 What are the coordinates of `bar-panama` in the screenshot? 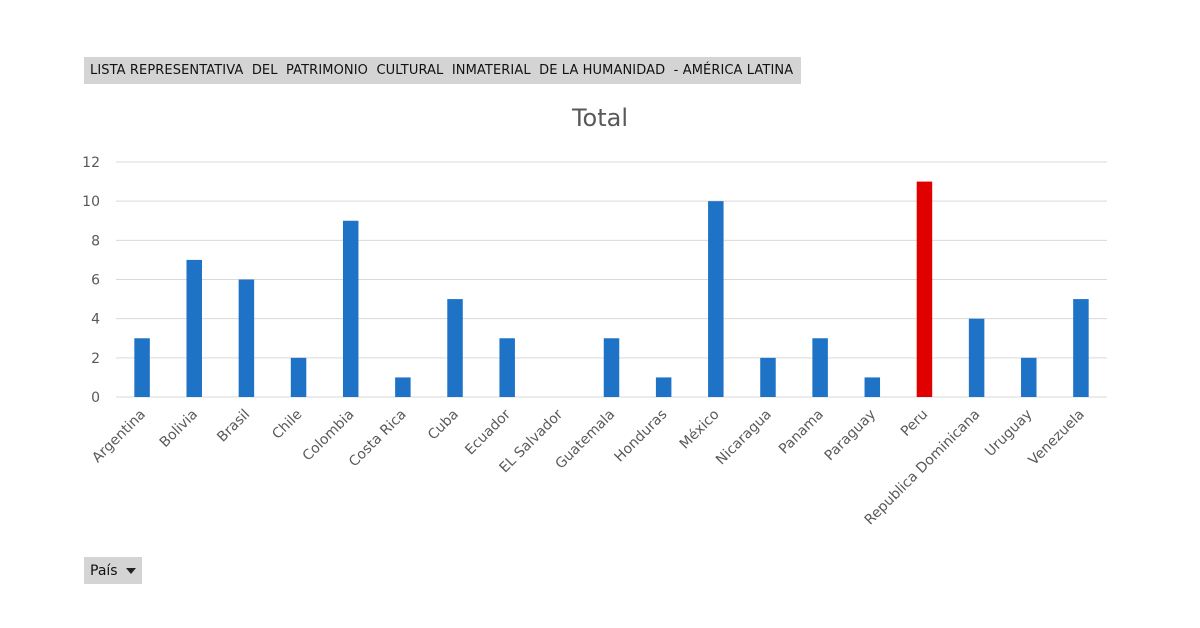 It's located at (820, 367).